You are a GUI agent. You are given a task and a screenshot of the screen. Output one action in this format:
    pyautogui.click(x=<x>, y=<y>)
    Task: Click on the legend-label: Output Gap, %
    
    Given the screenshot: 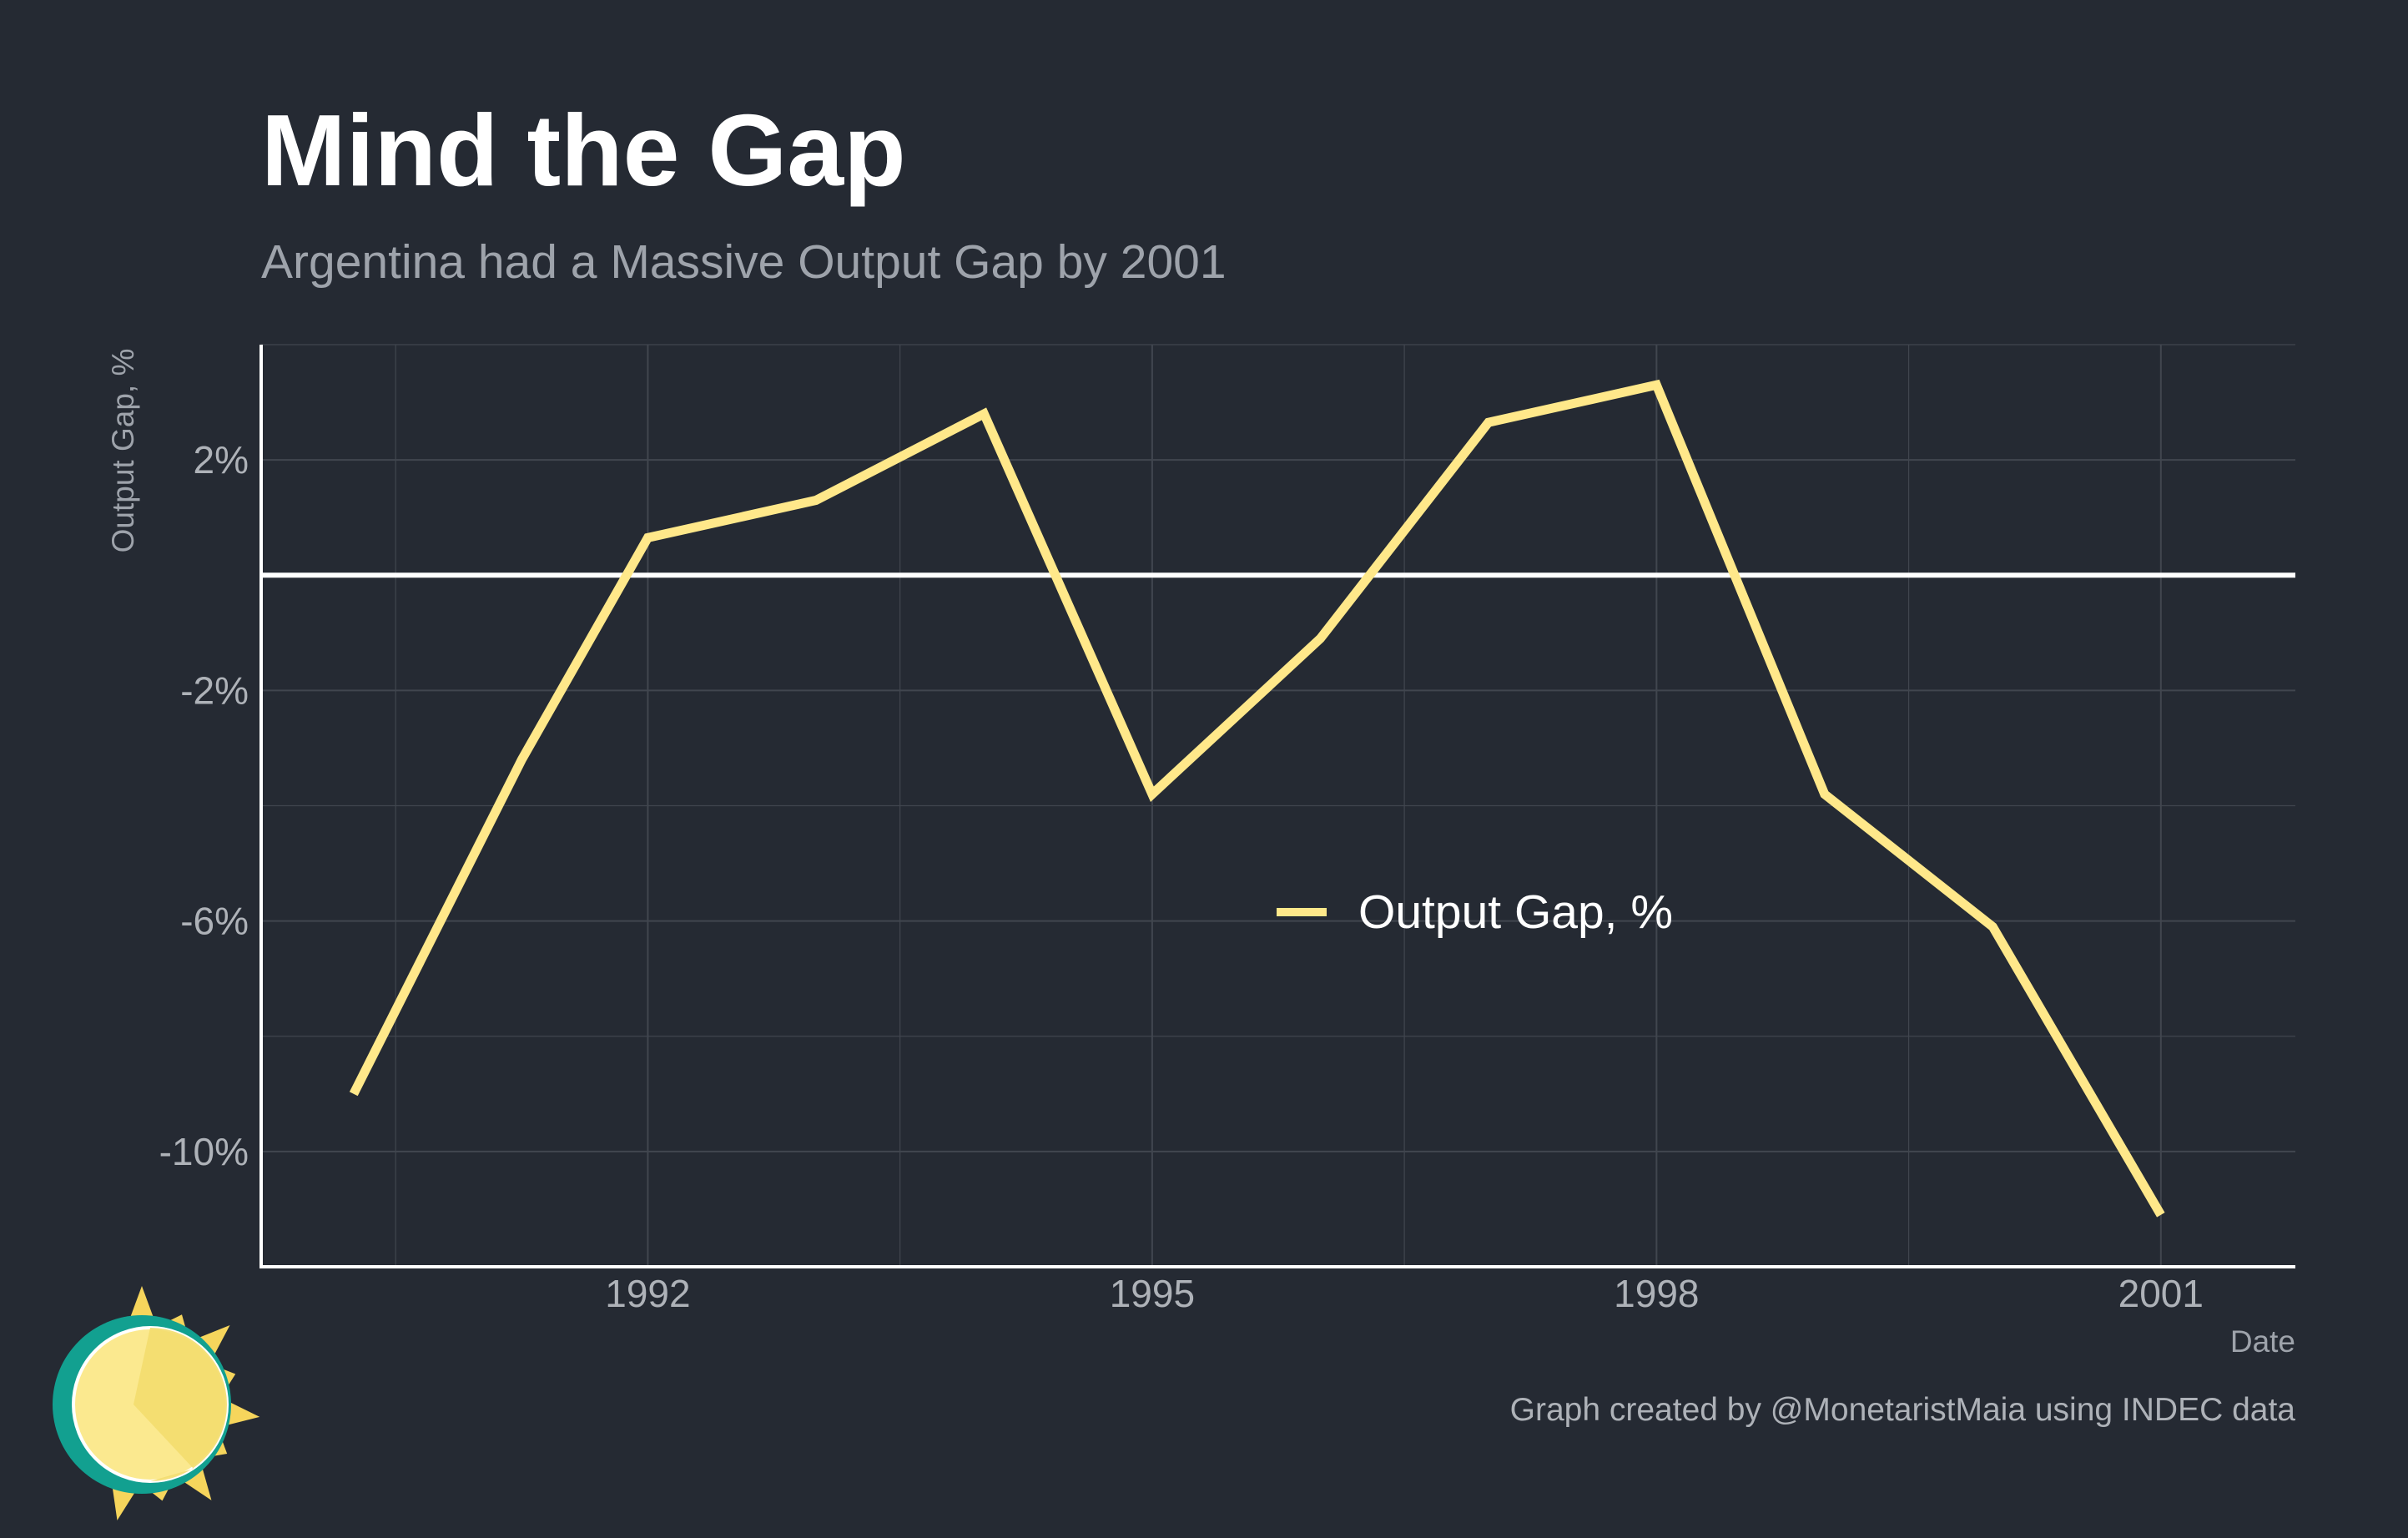 What is the action you would take?
    pyautogui.click(x=1515, y=912)
    